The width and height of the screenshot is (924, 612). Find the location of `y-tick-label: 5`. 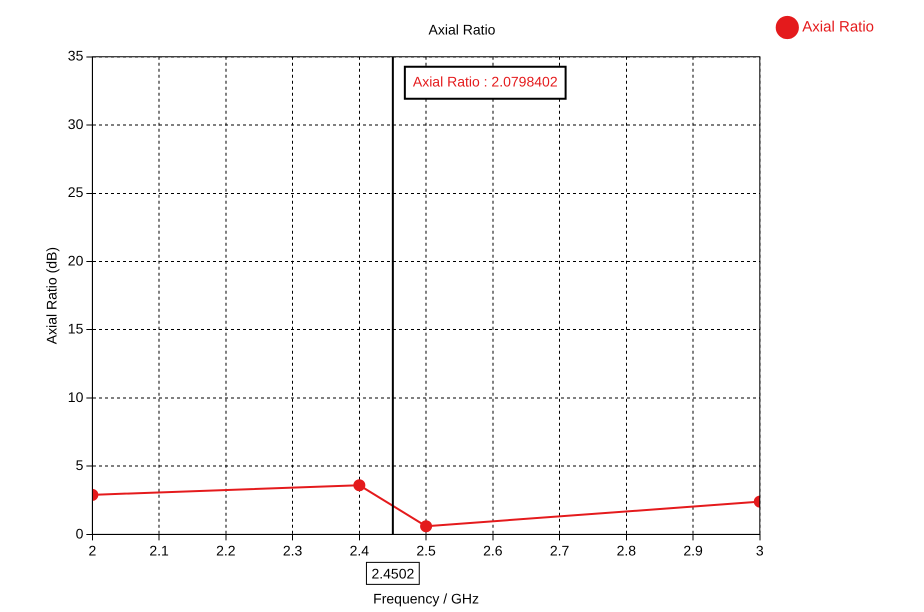

y-tick-label: 5 is located at coordinates (80, 465).